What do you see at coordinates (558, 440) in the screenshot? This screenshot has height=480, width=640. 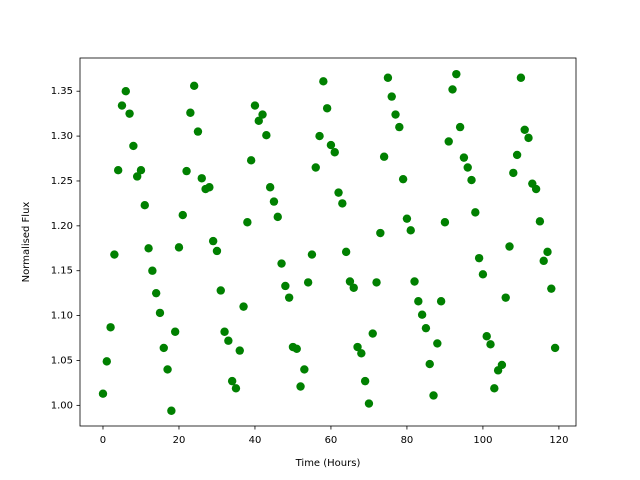 I see `x-tick-label: 120` at bounding box center [558, 440].